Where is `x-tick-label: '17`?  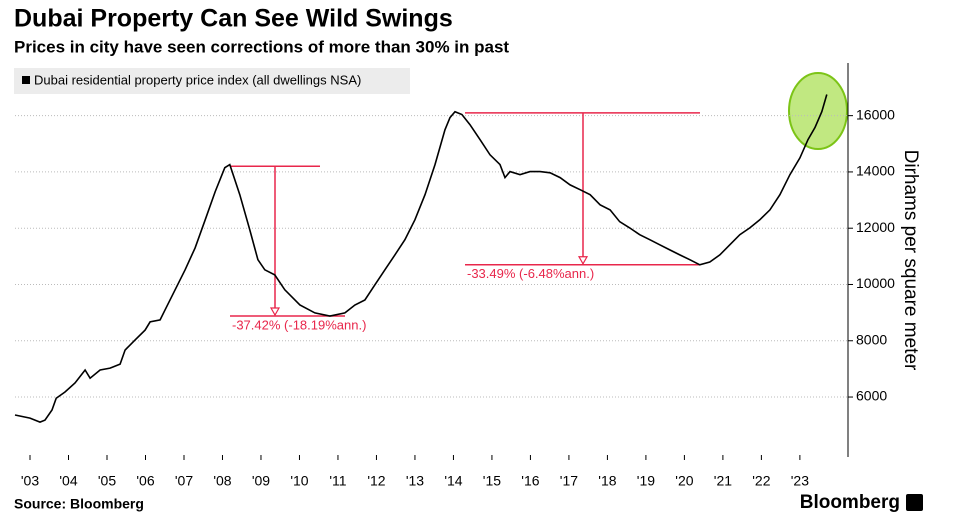
x-tick-label: '17 is located at coordinates (569, 481).